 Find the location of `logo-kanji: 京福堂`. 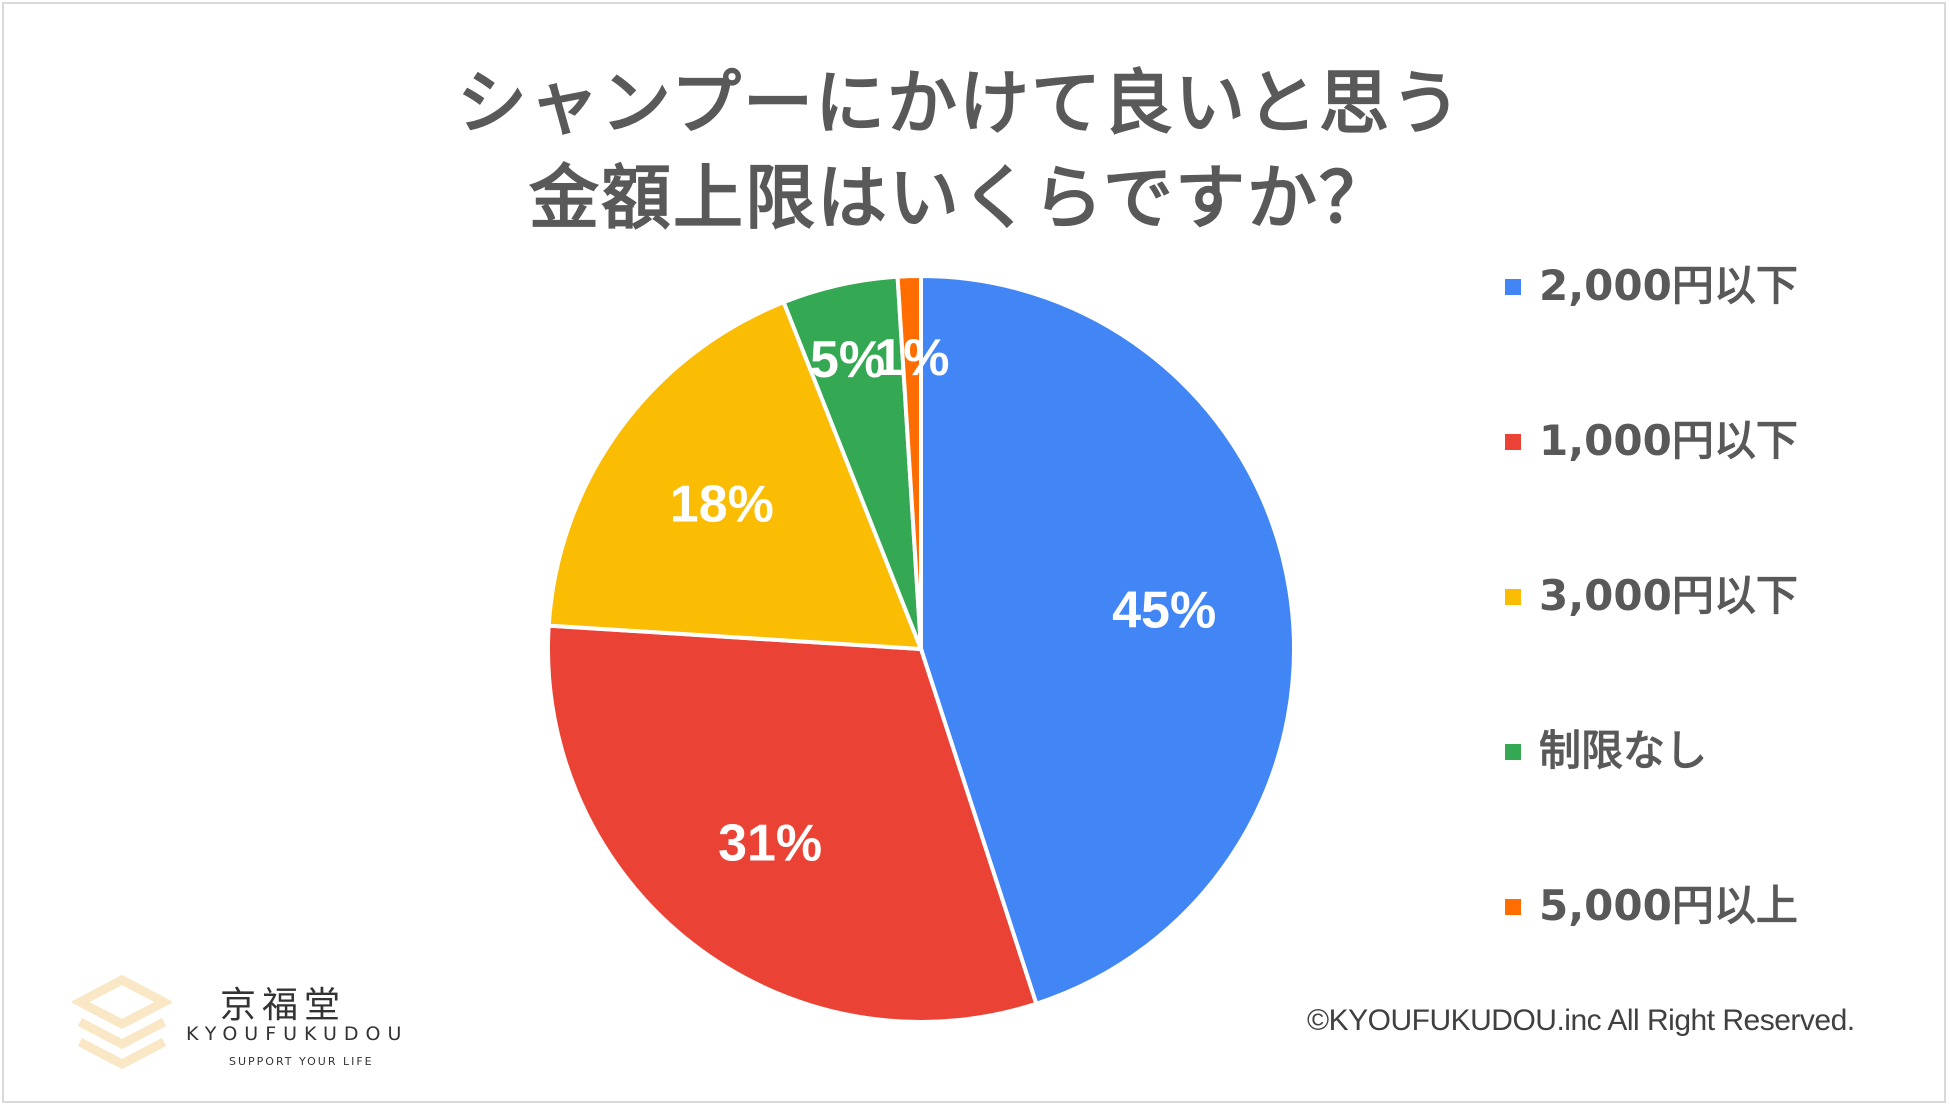

logo-kanji: 京福堂 is located at coordinates (283, 1005).